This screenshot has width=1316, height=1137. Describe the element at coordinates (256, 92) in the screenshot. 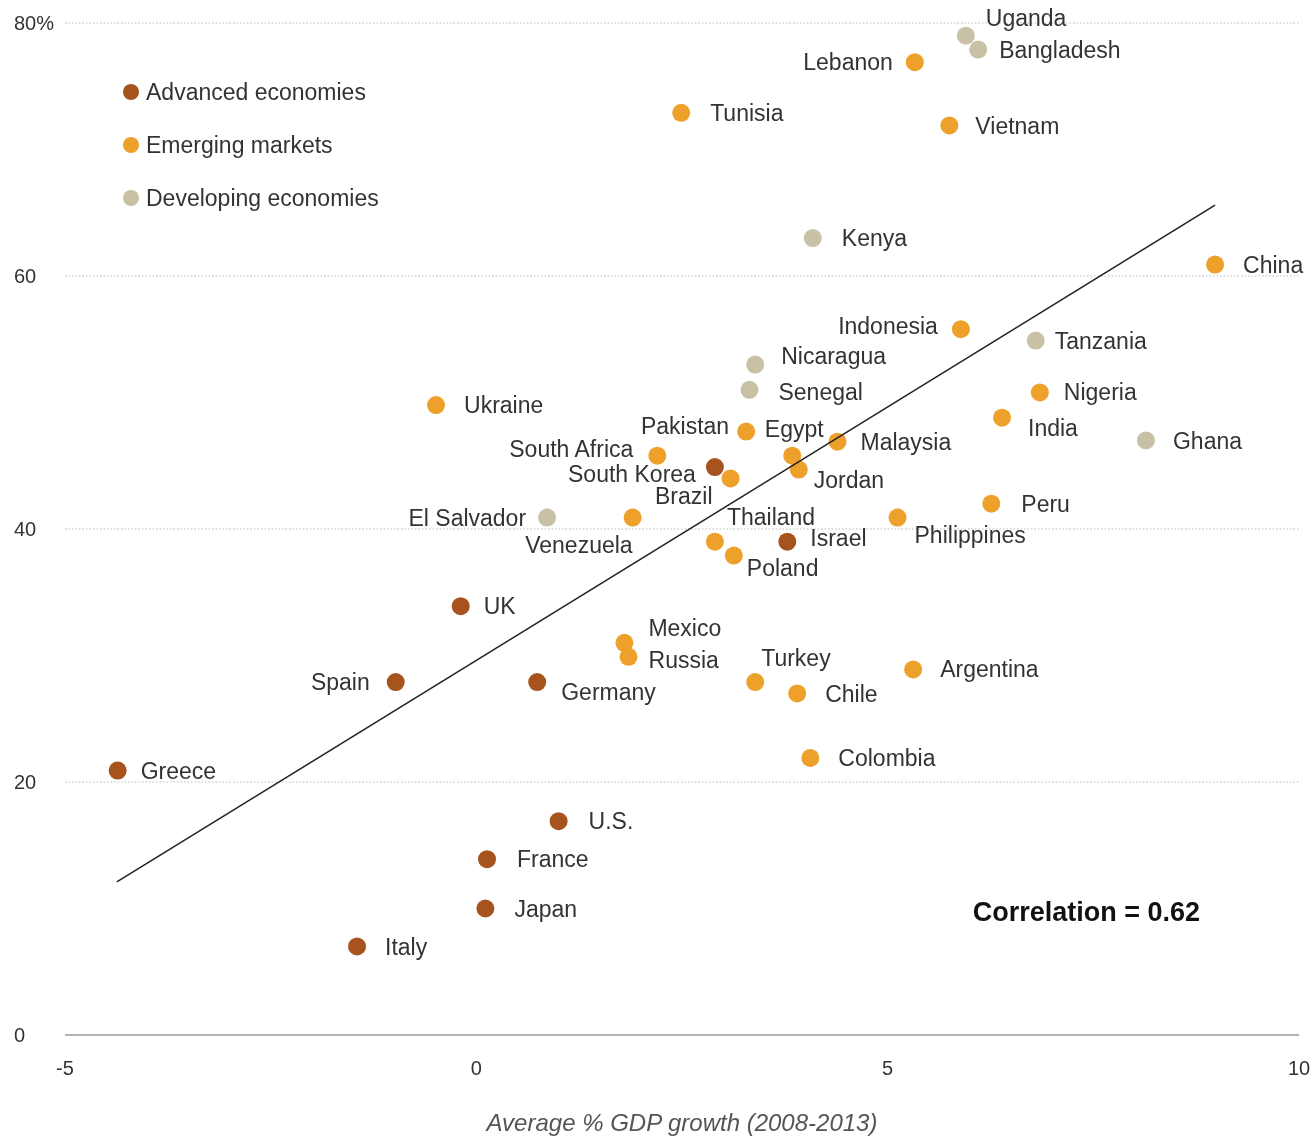

I see `legend-label: Advanced economies` at that location.